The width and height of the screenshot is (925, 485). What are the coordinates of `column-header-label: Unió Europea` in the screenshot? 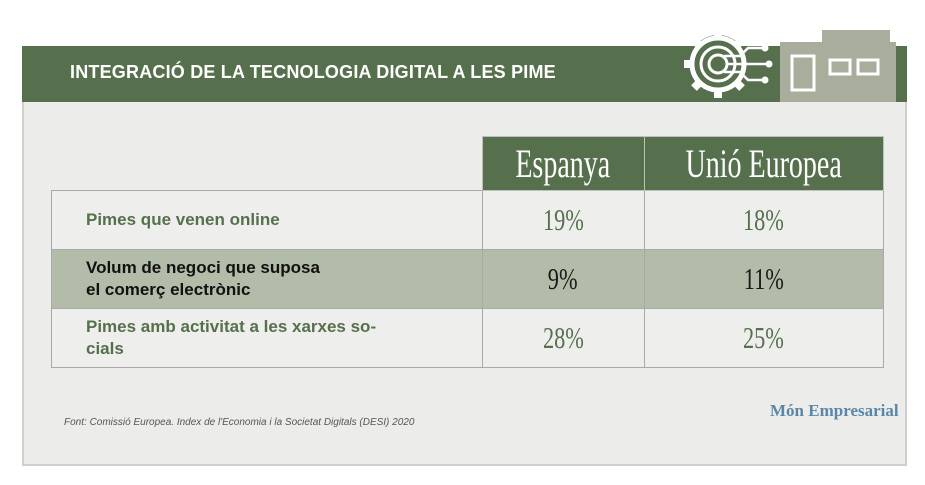 It's located at (763, 163).